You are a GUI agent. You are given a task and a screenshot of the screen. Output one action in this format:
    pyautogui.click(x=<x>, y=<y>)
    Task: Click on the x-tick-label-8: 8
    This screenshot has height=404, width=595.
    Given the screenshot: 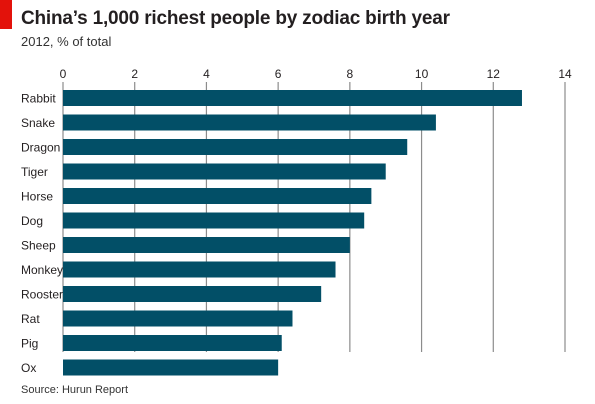 What is the action you would take?
    pyautogui.click(x=350, y=74)
    